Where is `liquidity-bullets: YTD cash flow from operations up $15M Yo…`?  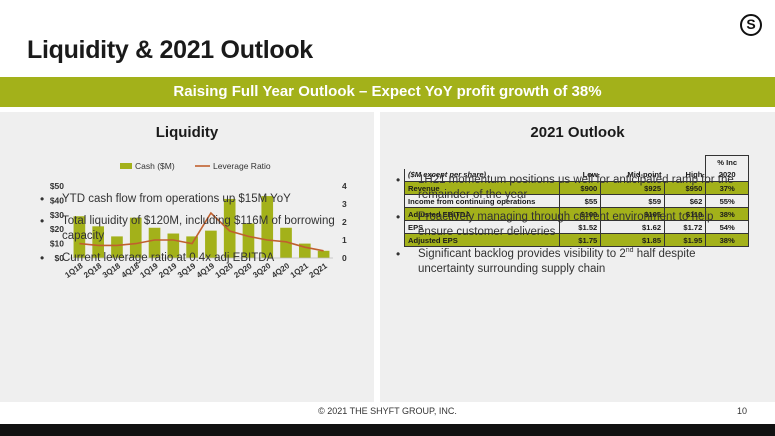 liquidity-bullets: YTD cash flow from operations up $15M Yo… is located at coordinates (196, 232).